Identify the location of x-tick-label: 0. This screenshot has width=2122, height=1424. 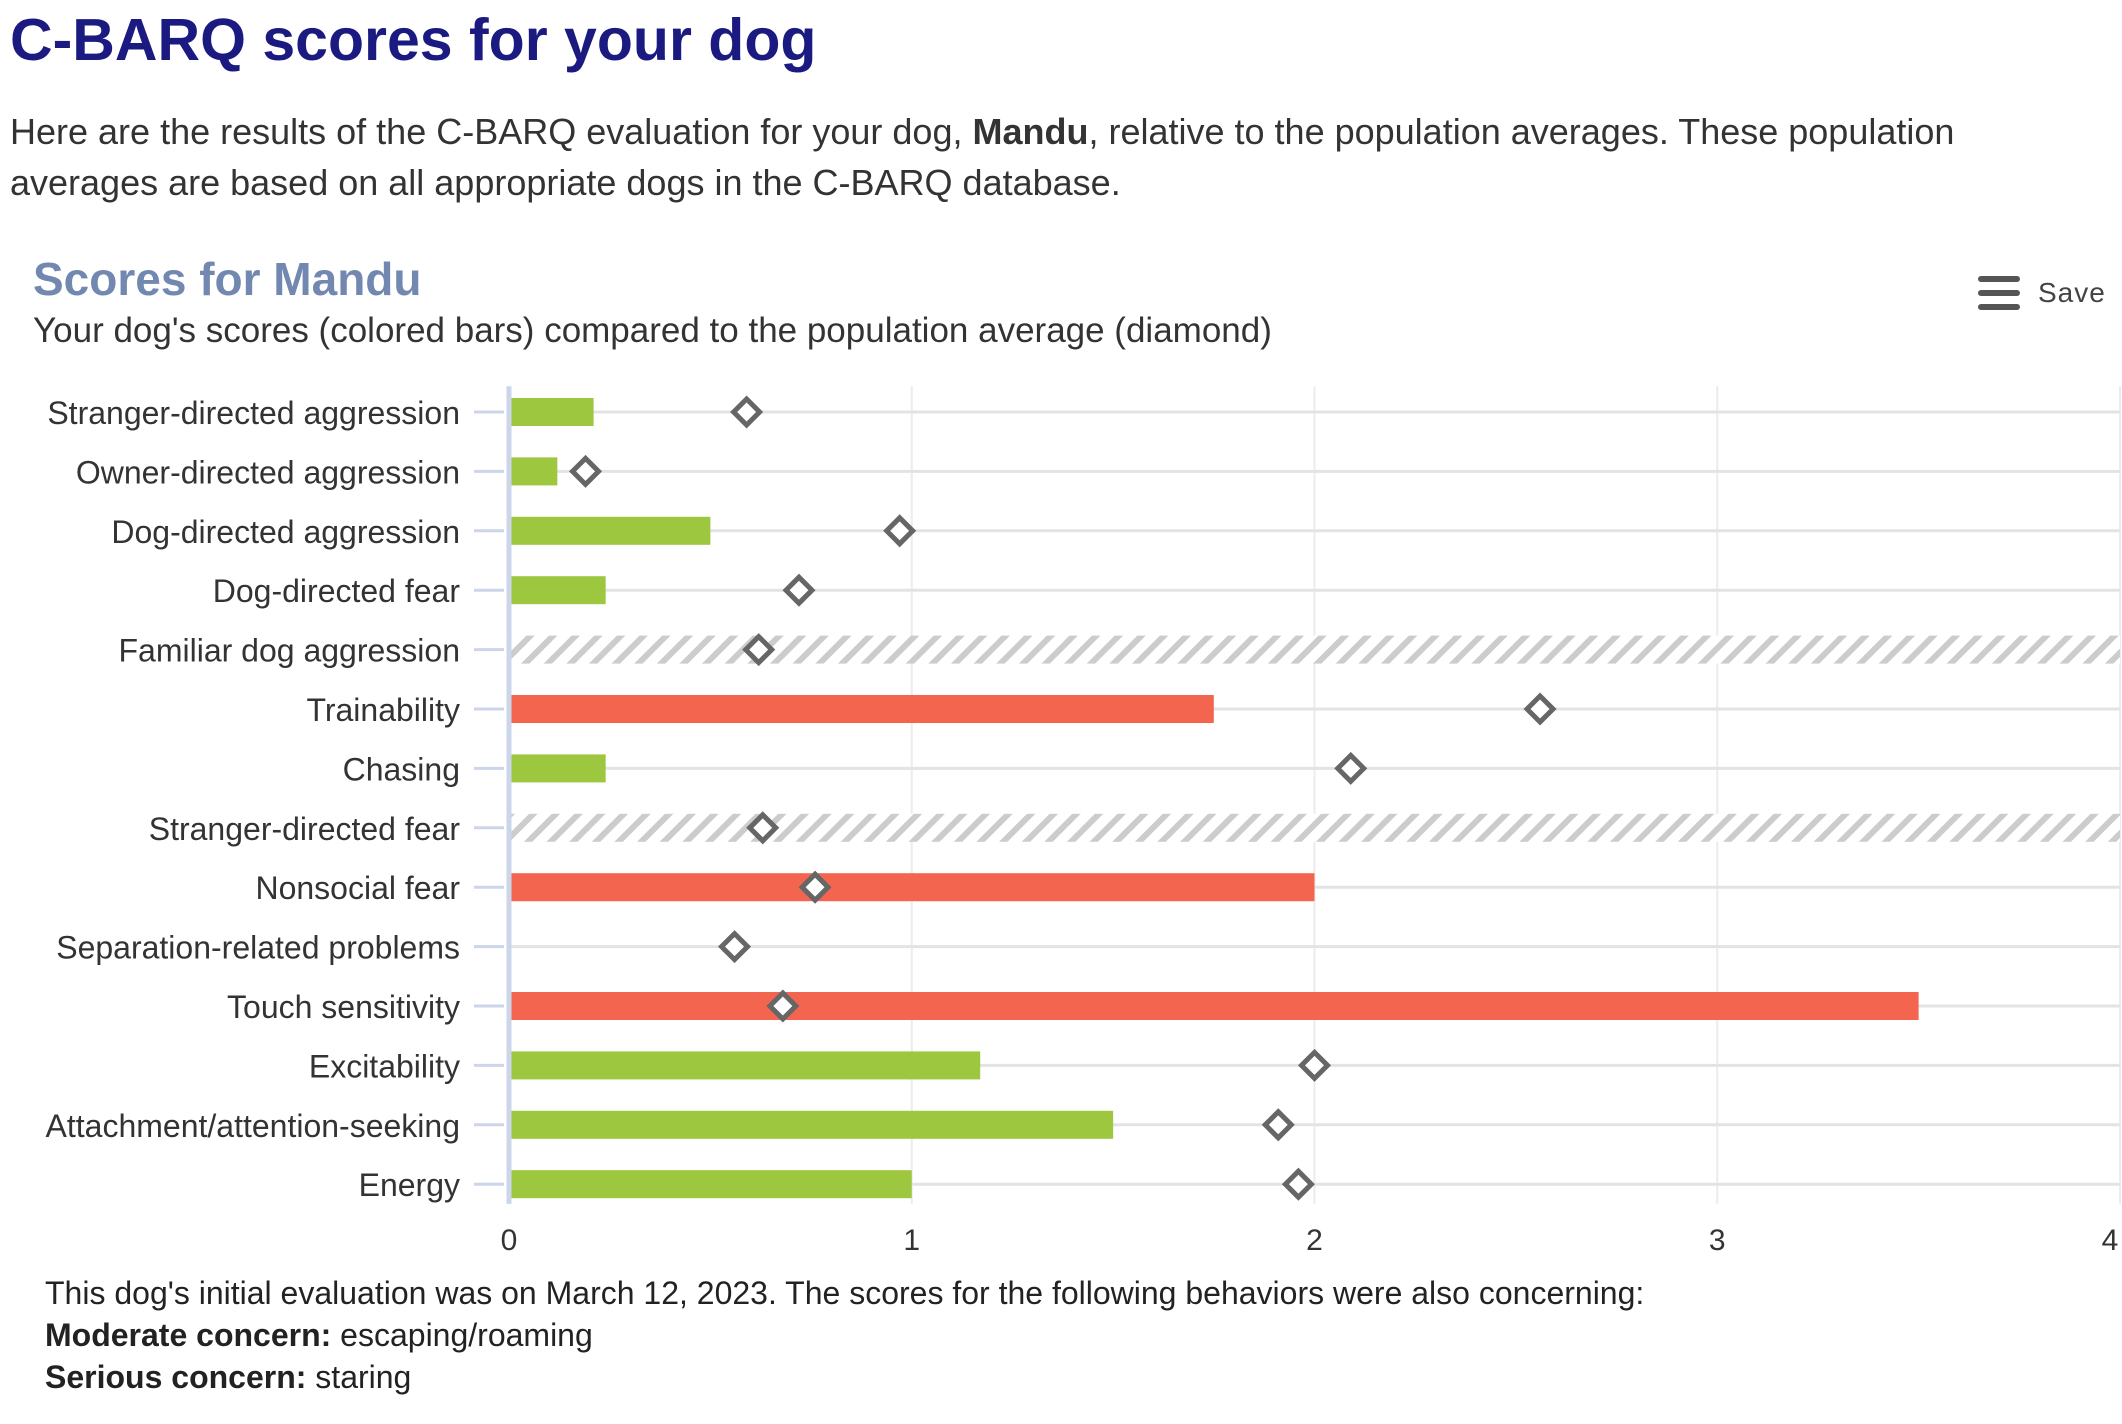
(509, 1240).